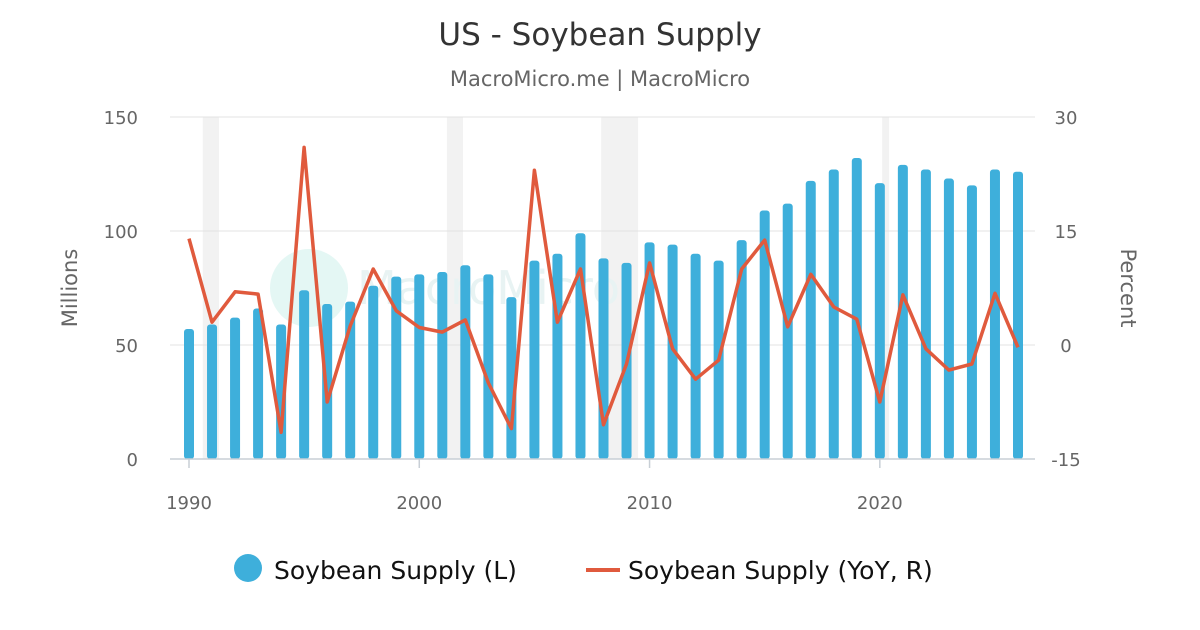 The height and width of the screenshot is (630, 1200). What do you see at coordinates (780, 570) in the screenshot?
I see `legend-label-line: Soybean Supply (YoY, R)` at bounding box center [780, 570].